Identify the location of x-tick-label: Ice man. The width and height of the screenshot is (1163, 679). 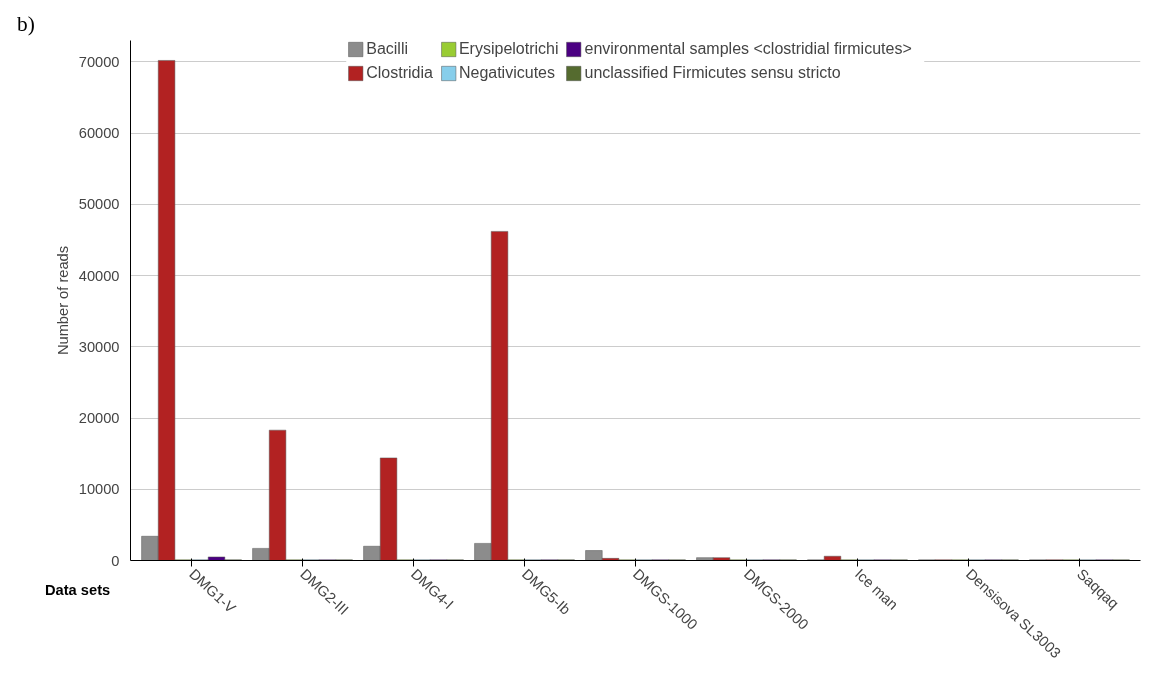
(877, 589).